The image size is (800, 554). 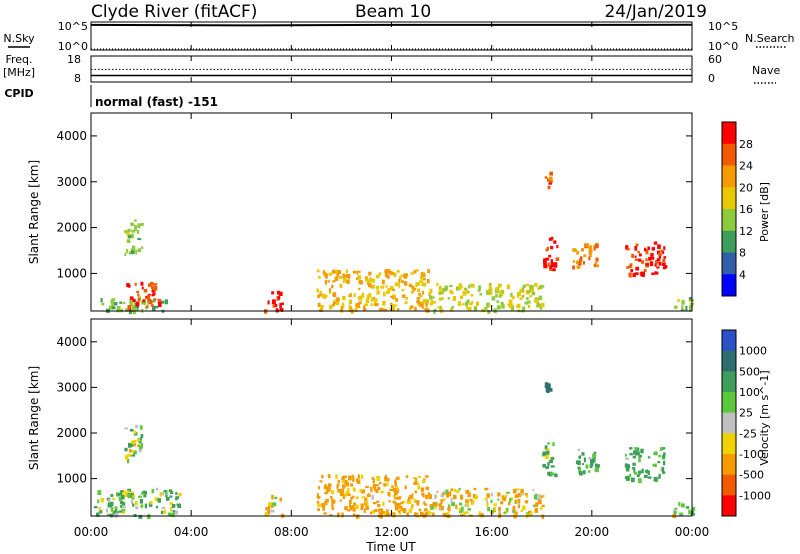 What do you see at coordinates (755, 495) in the screenshot?
I see `colorbar-tick-label: -1000` at bounding box center [755, 495].